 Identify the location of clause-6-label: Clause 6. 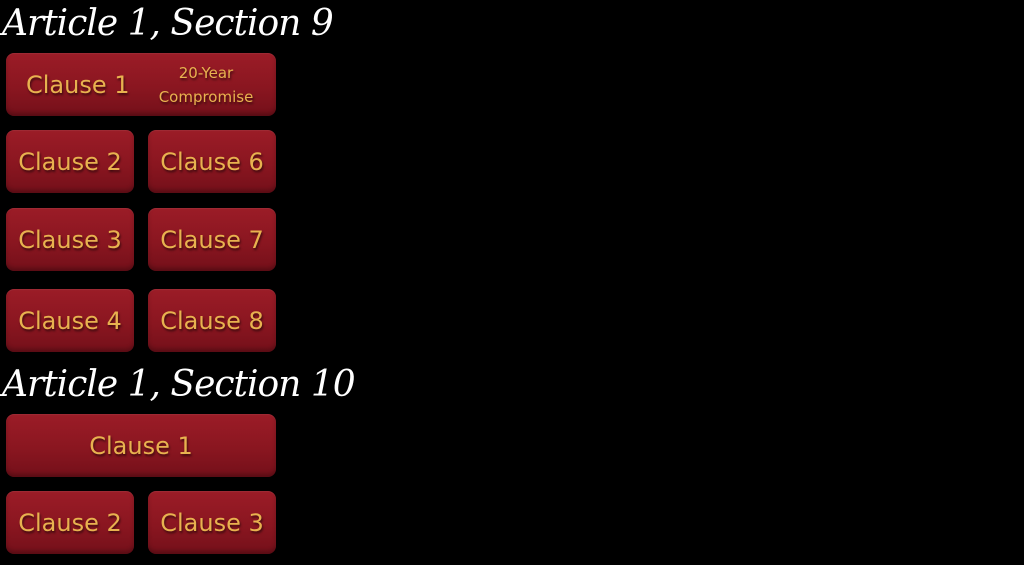
(212, 161).